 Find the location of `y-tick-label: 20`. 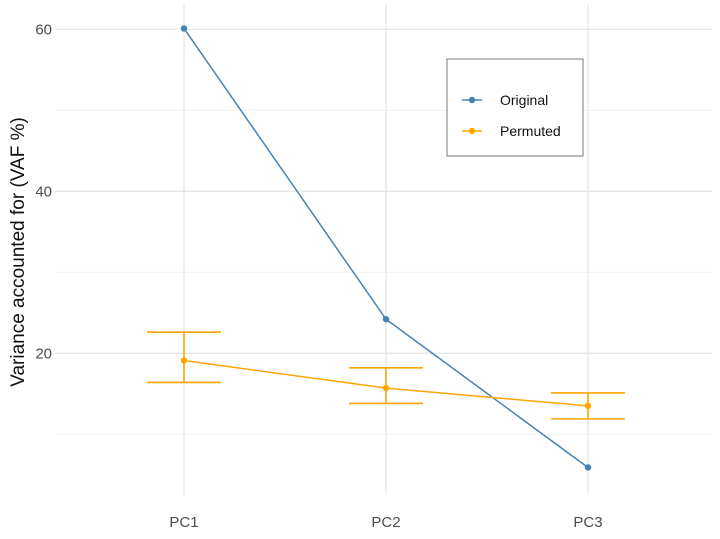

y-tick-label: 20 is located at coordinates (43, 353).